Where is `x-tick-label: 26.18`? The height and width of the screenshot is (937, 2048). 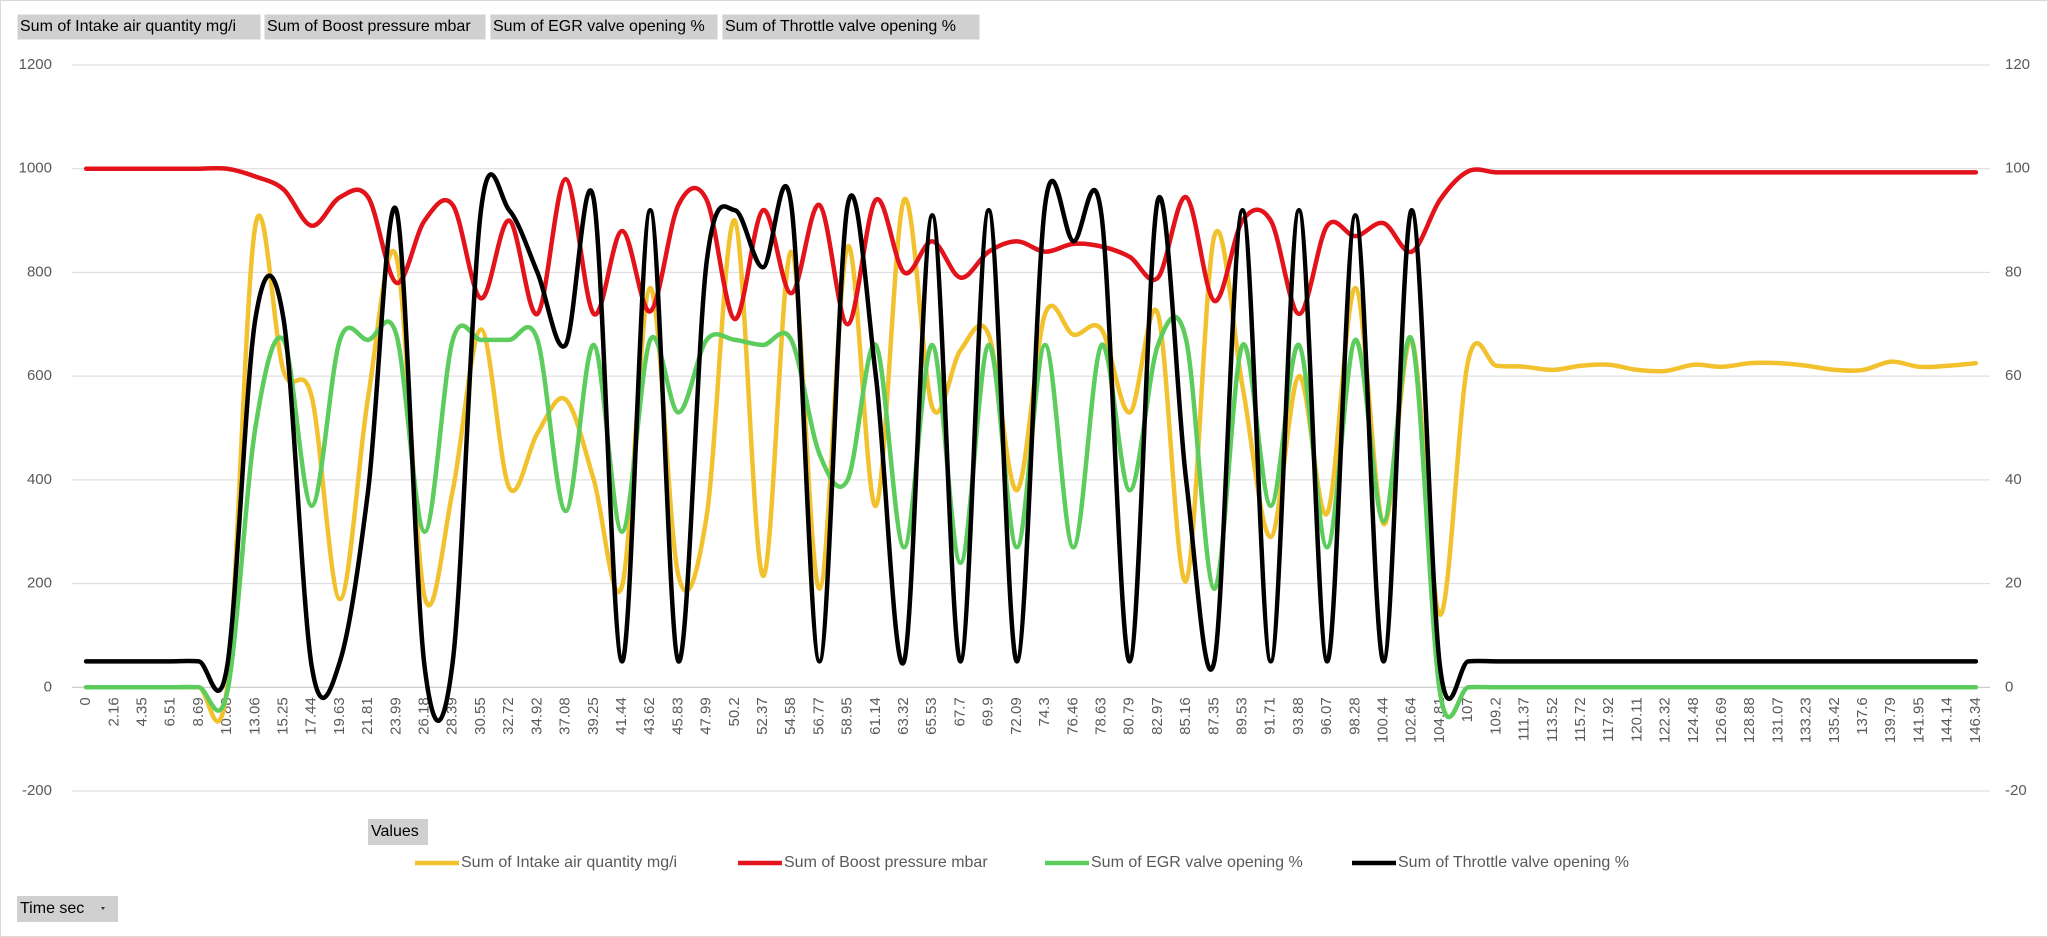 x-tick-label: 26.18 is located at coordinates (424, 716).